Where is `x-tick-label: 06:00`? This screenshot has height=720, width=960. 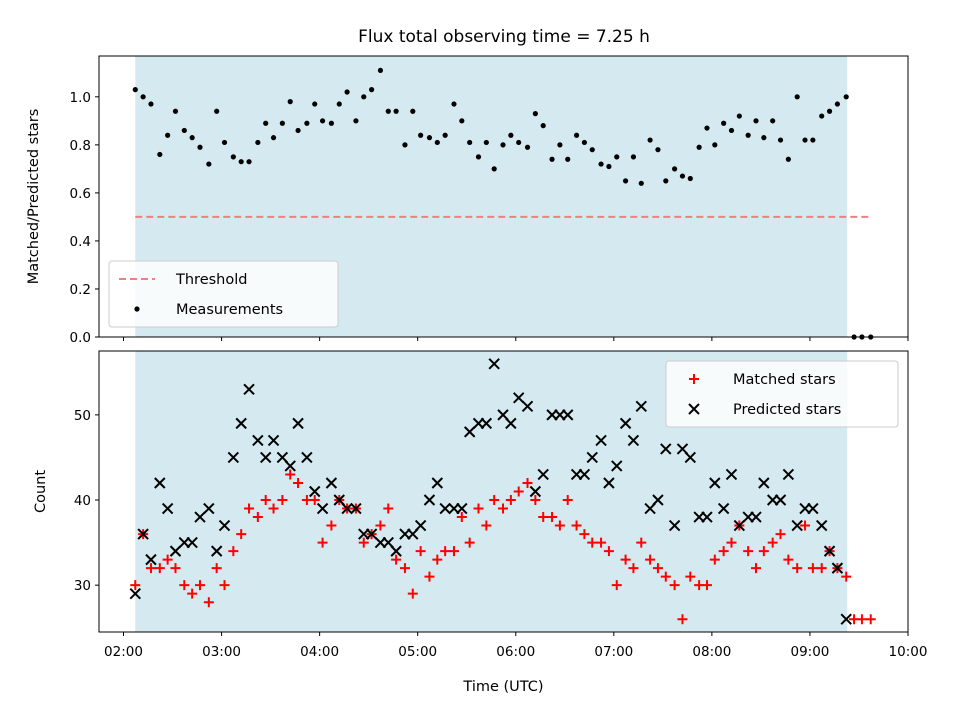 x-tick-label: 06:00 is located at coordinates (515, 652).